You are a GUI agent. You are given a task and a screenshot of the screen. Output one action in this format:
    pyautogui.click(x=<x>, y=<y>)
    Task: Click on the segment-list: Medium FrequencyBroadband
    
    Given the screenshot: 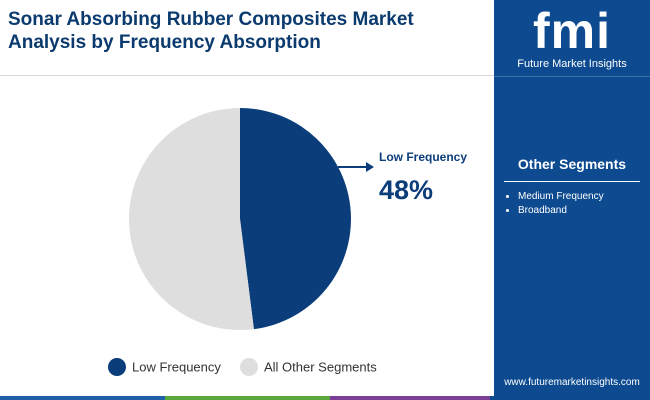 What is the action you would take?
    pyautogui.click(x=555, y=204)
    